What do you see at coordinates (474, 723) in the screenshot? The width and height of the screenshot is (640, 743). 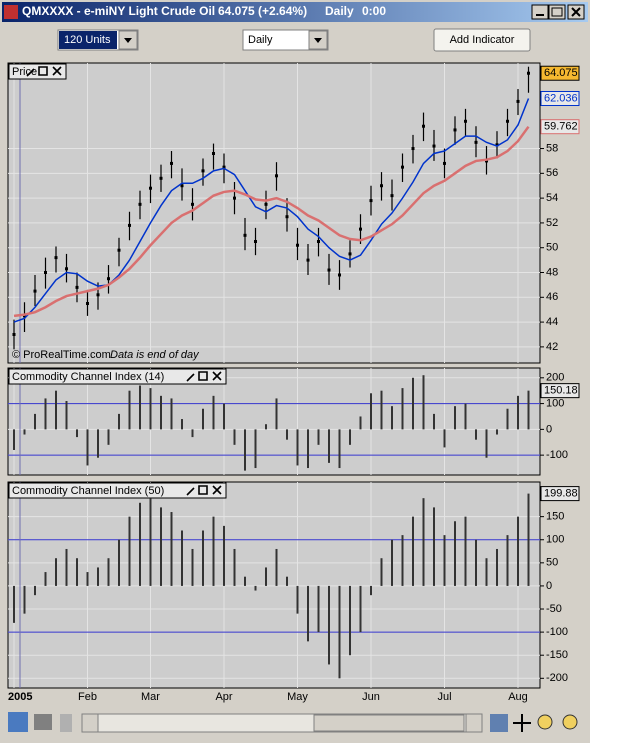 I see `scroll-right` at bounding box center [474, 723].